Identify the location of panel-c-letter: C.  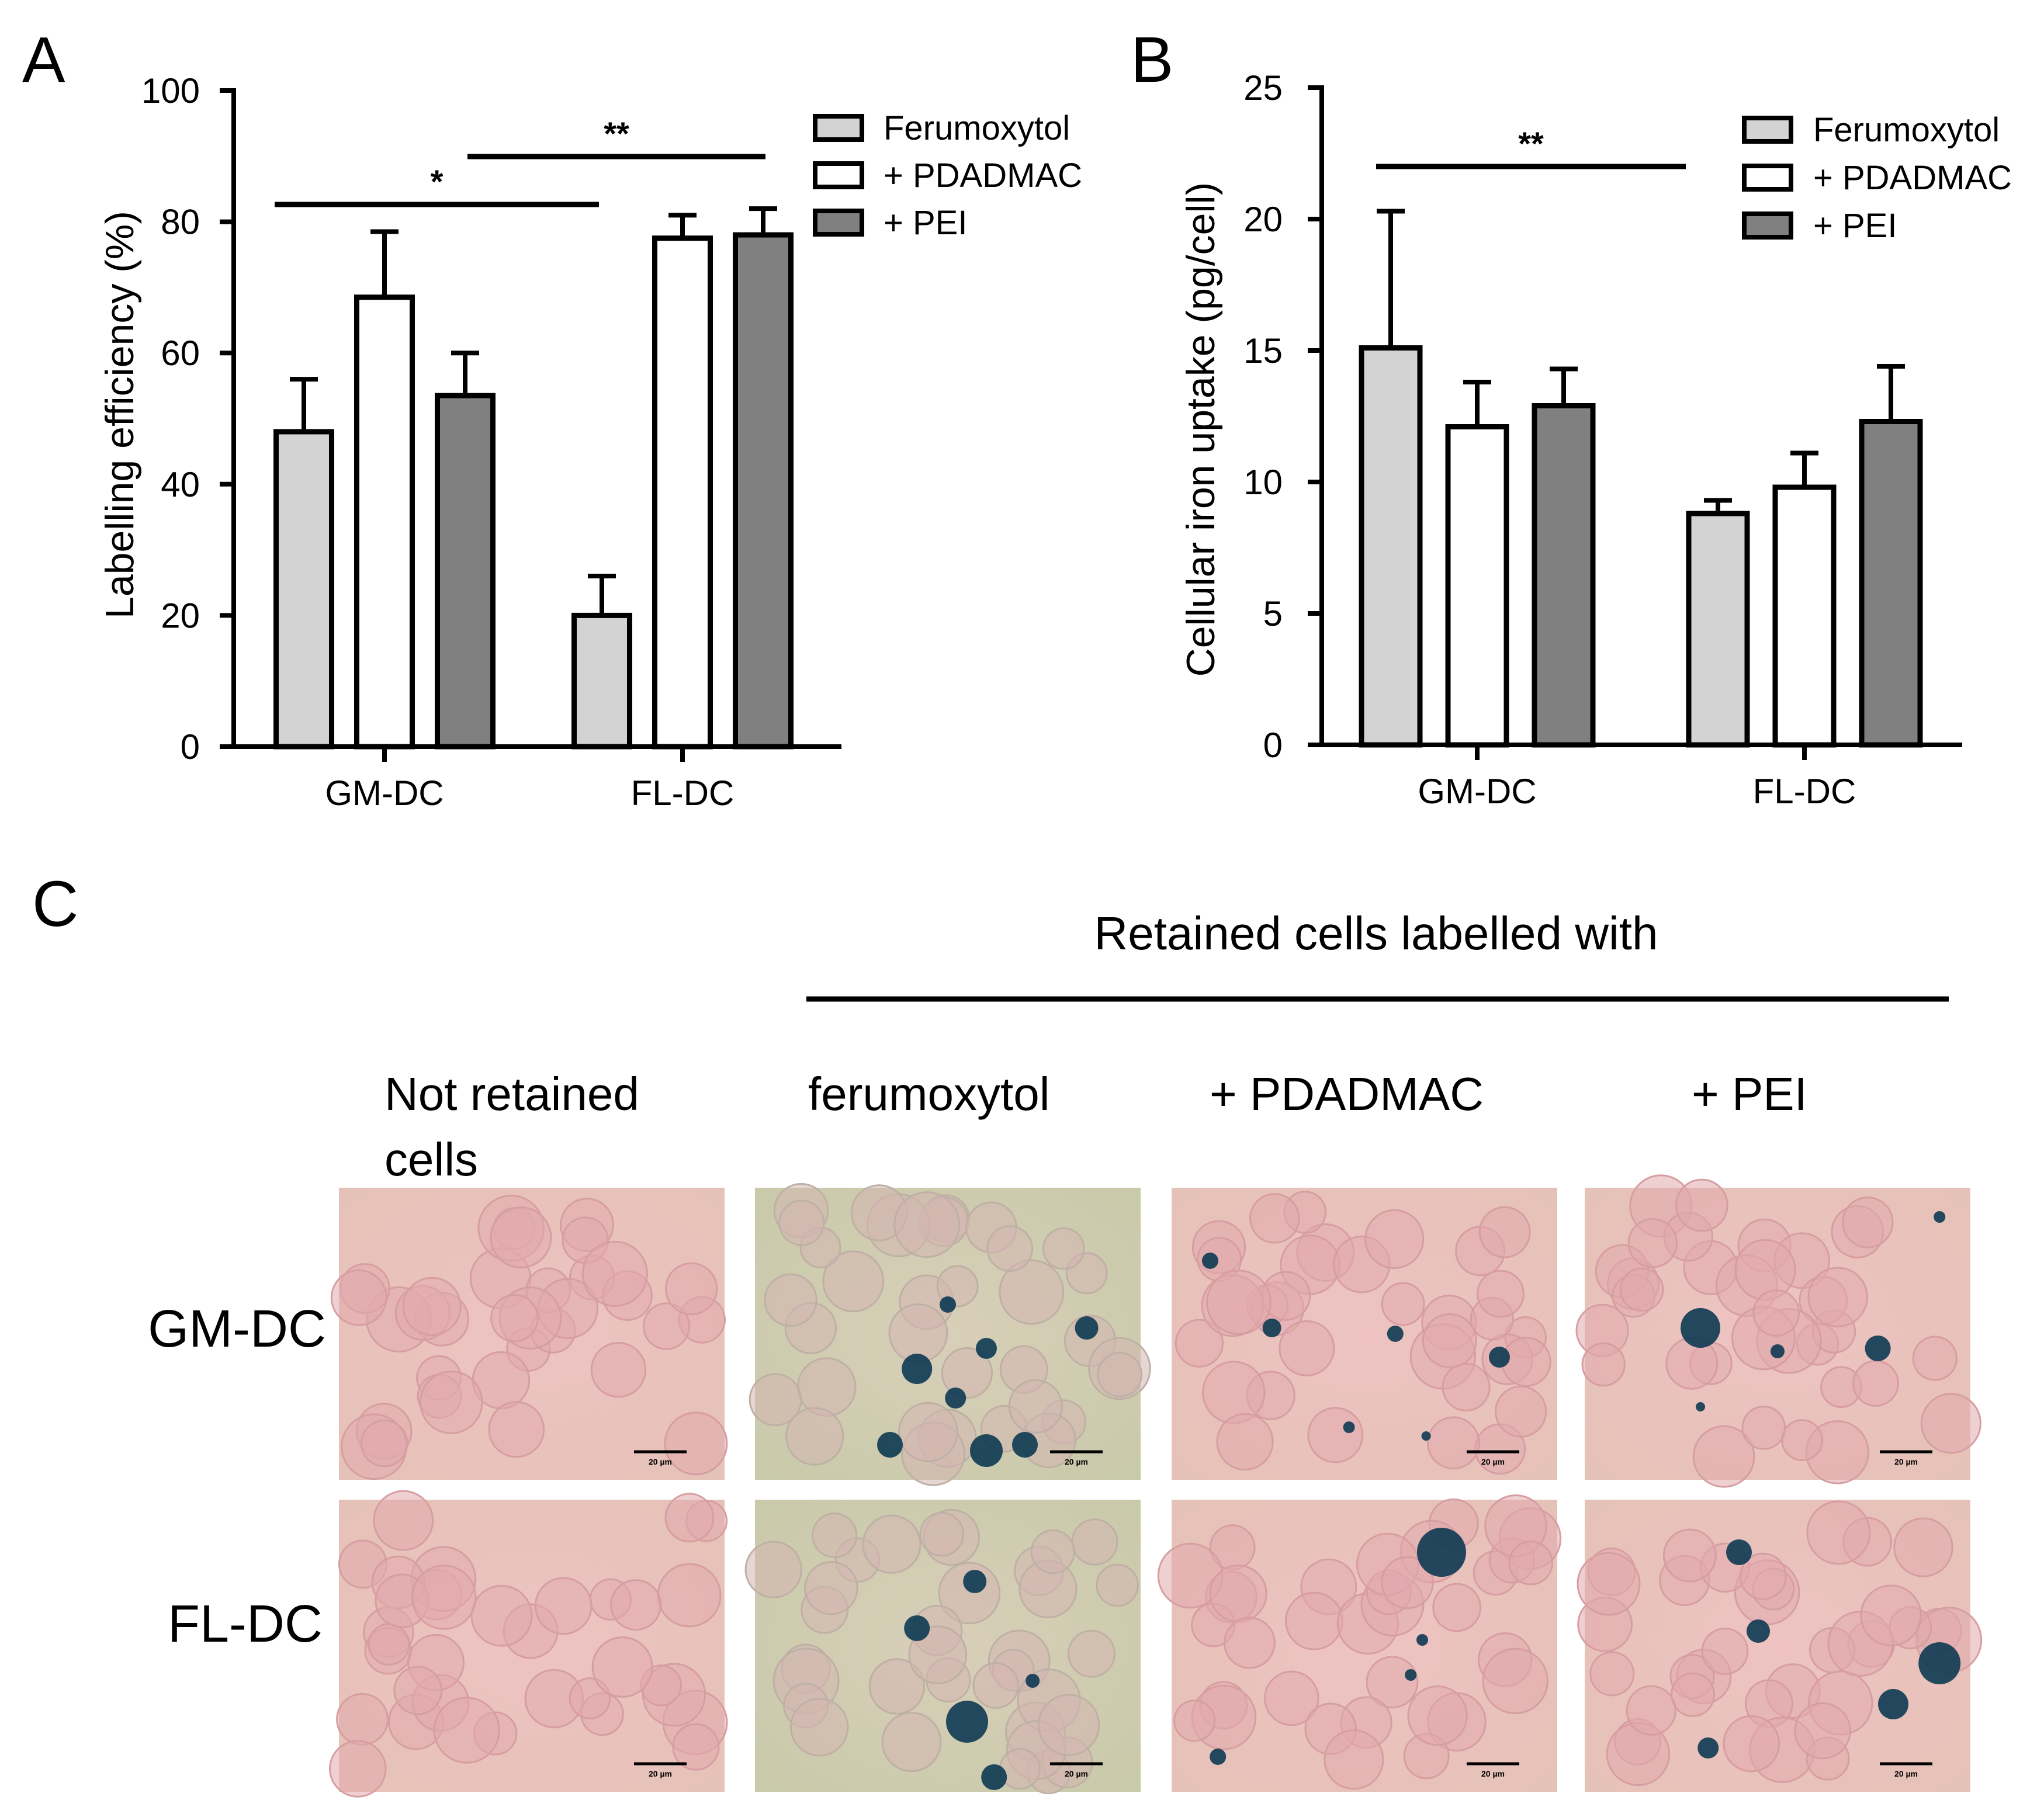
(55, 904).